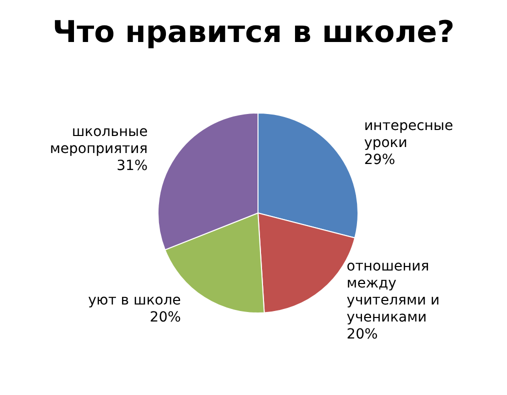 The height and width of the screenshot is (395, 507). I want to click on slice-label: школьные мероприятия, so click(99, 140).